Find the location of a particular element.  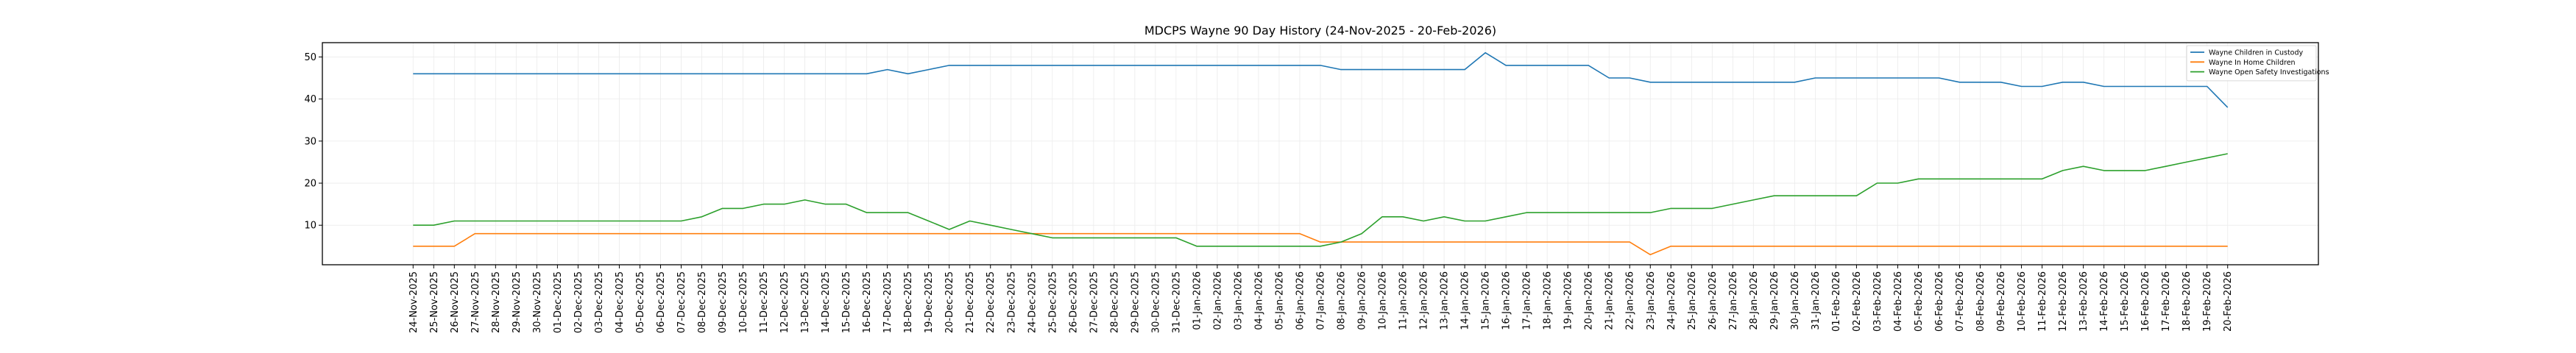

x-tick-label: 08-Dec-2025 is located at coordinates (702, 302).